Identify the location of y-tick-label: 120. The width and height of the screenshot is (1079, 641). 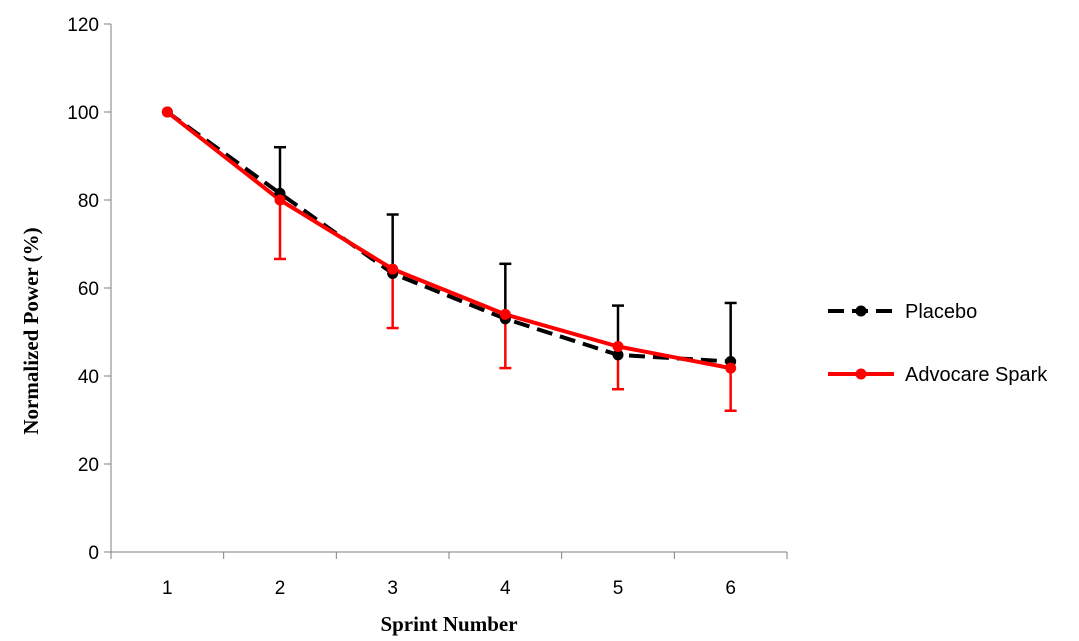
(83, 25).